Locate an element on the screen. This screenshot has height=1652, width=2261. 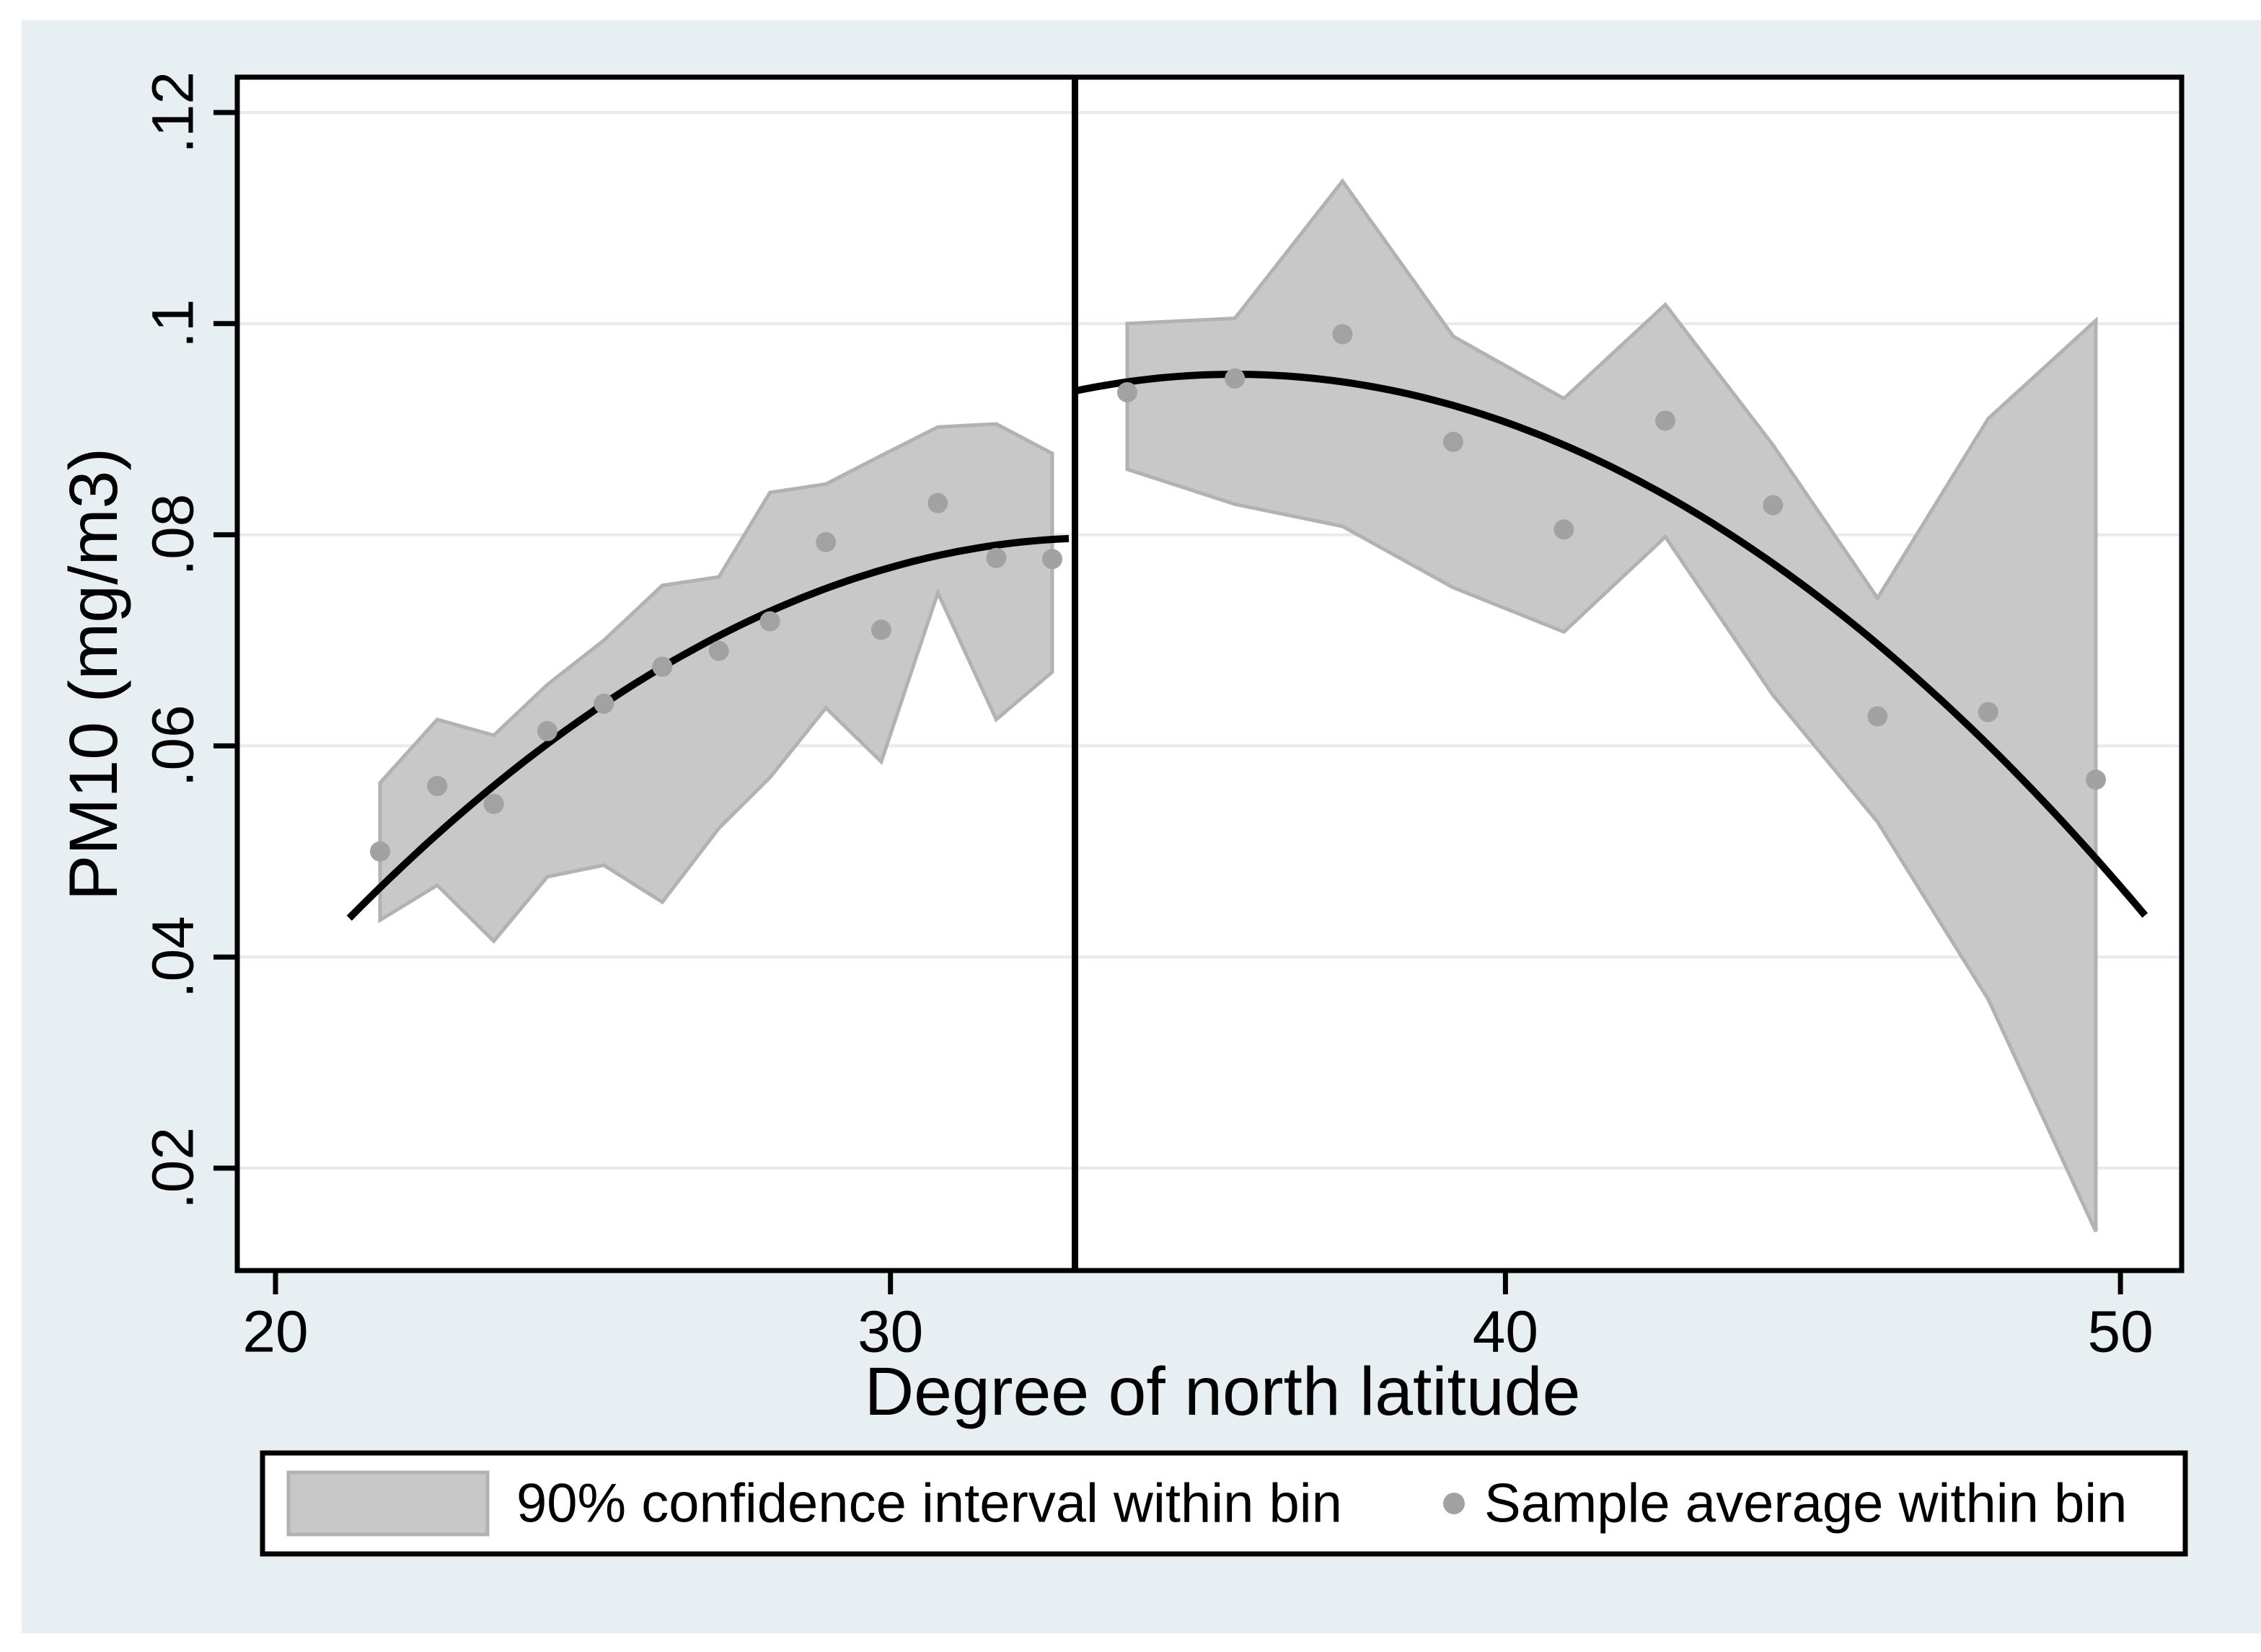
legend-marker-label: Sample average within bin is located at coordinates (1805, 1503).